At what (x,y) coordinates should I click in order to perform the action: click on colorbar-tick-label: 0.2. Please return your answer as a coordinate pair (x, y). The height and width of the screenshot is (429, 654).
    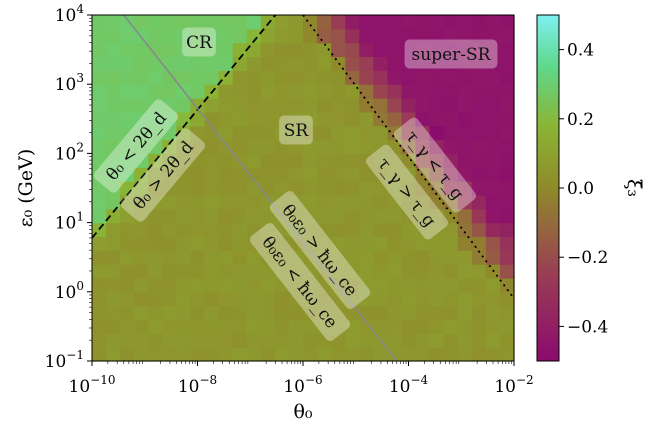
    Looking at the image, I should click on (580, 120).